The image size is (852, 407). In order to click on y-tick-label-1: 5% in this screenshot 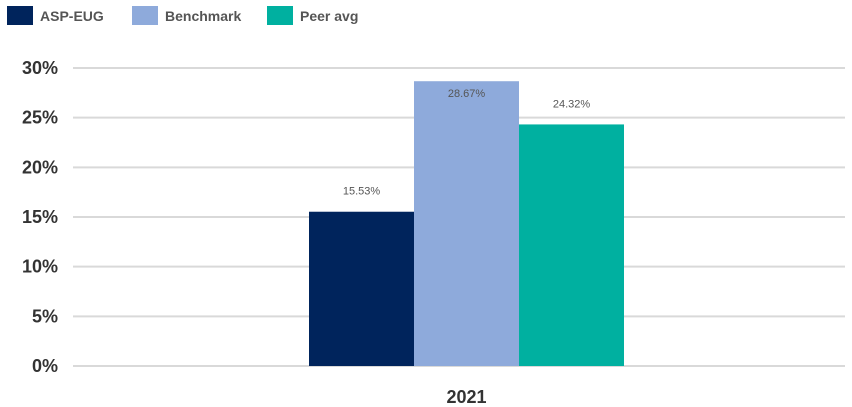, I will do `click(45, 316)`.